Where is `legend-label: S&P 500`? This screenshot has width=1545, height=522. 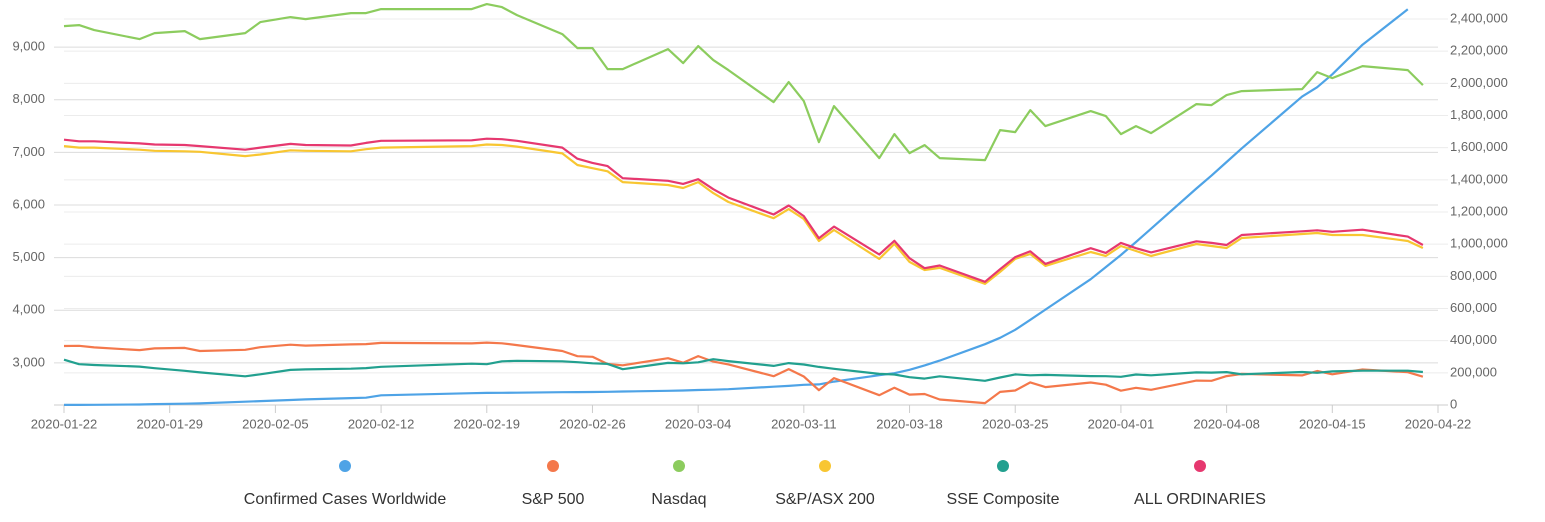
legend-label: S&P 500 is located at coordinates (553, 499).